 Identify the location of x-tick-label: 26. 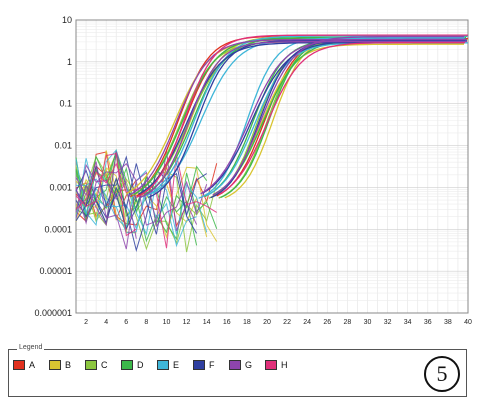
(327, 322).